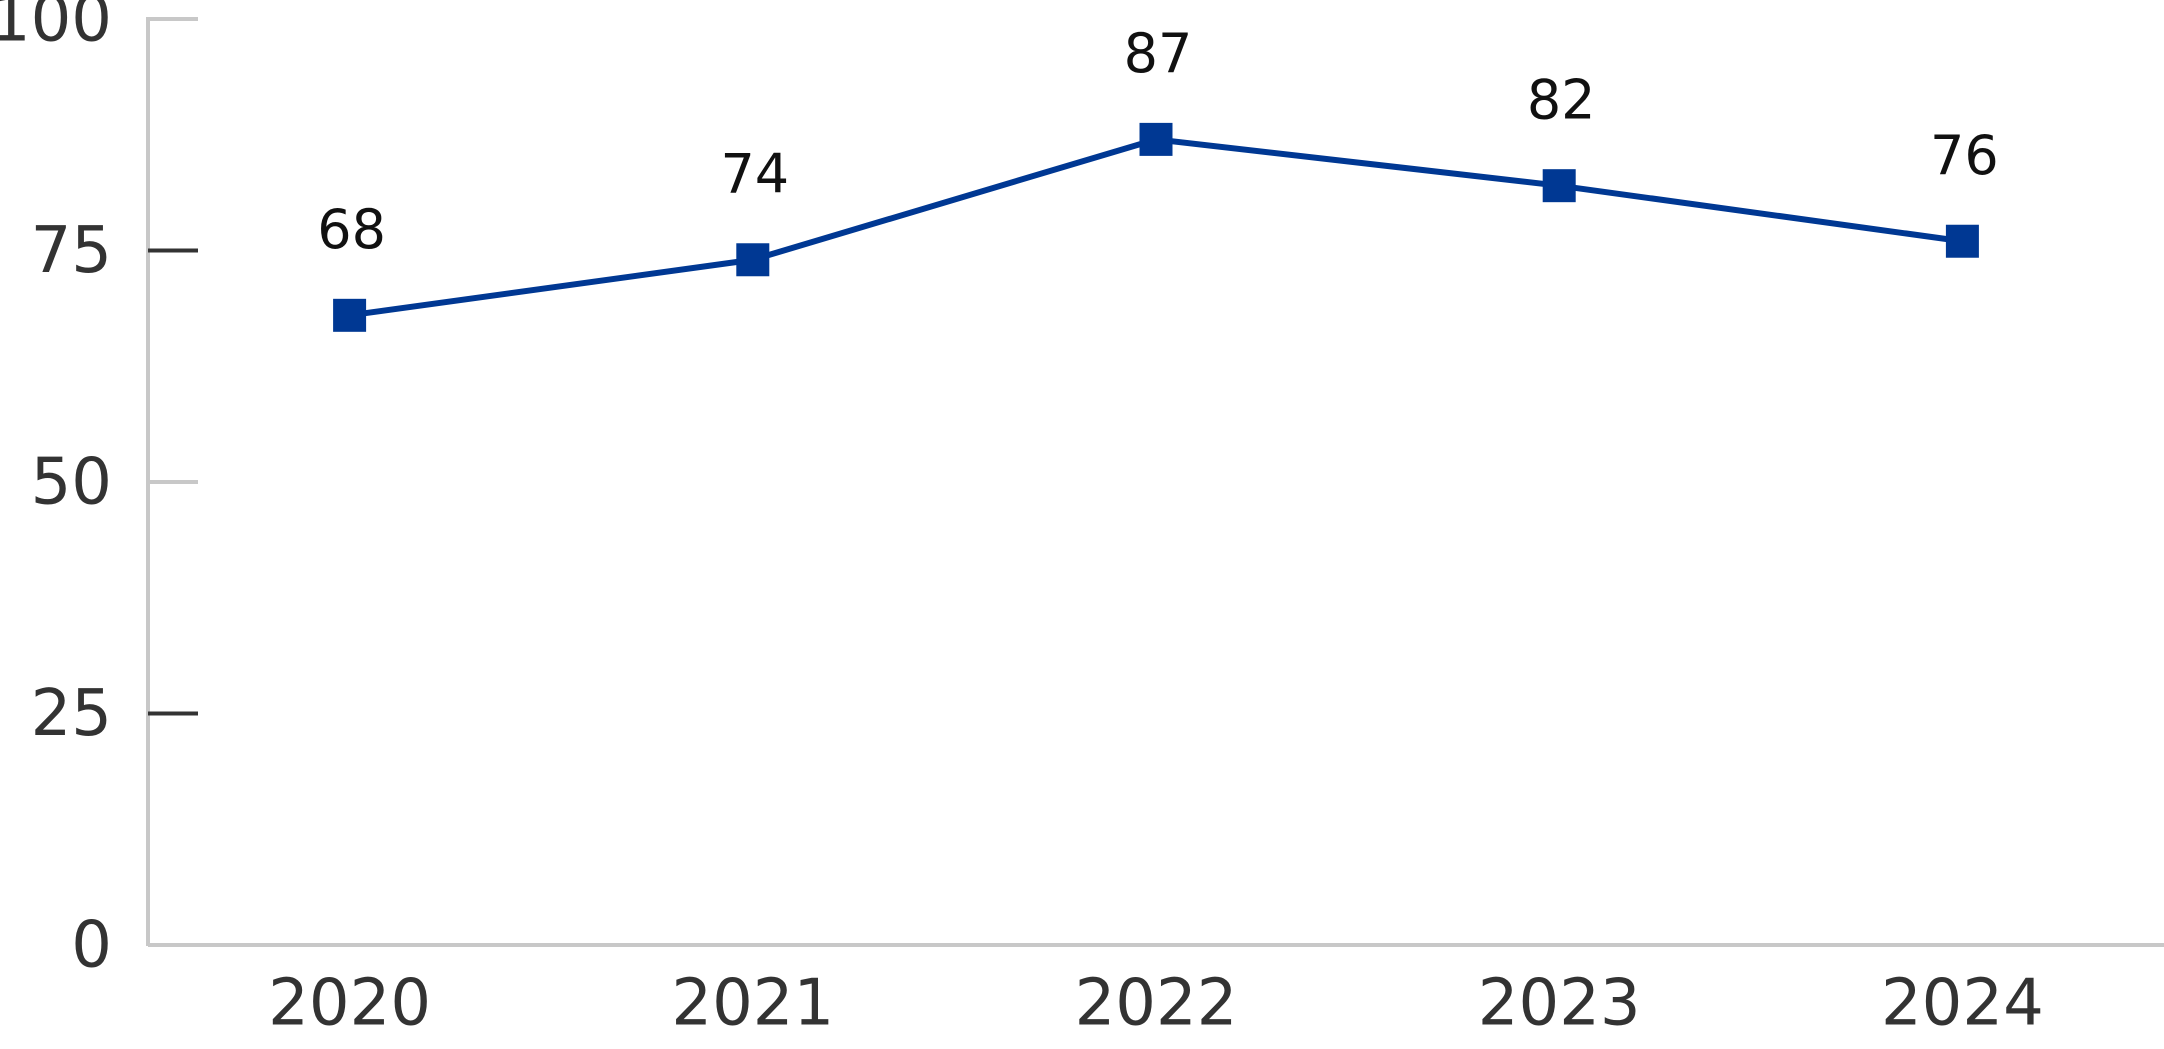 The width and height of the screenshot is (2164, 1049). Describe the element at coordinates (91, 946) in the screenshot. I see `y-tick-label: 0` at that location.